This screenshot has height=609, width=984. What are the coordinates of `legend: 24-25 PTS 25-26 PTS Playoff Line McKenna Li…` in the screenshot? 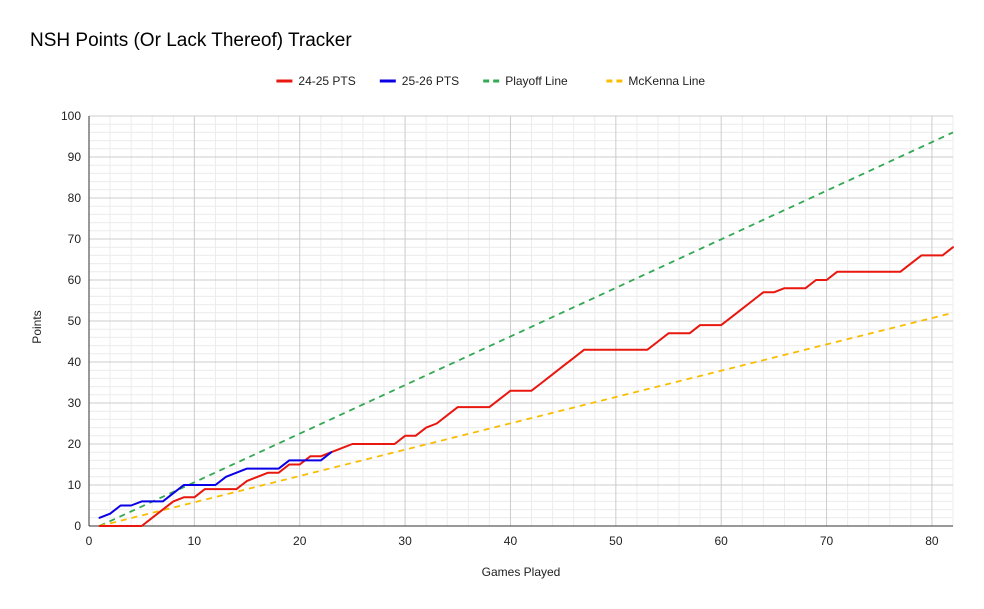 It's located at (490, 81).